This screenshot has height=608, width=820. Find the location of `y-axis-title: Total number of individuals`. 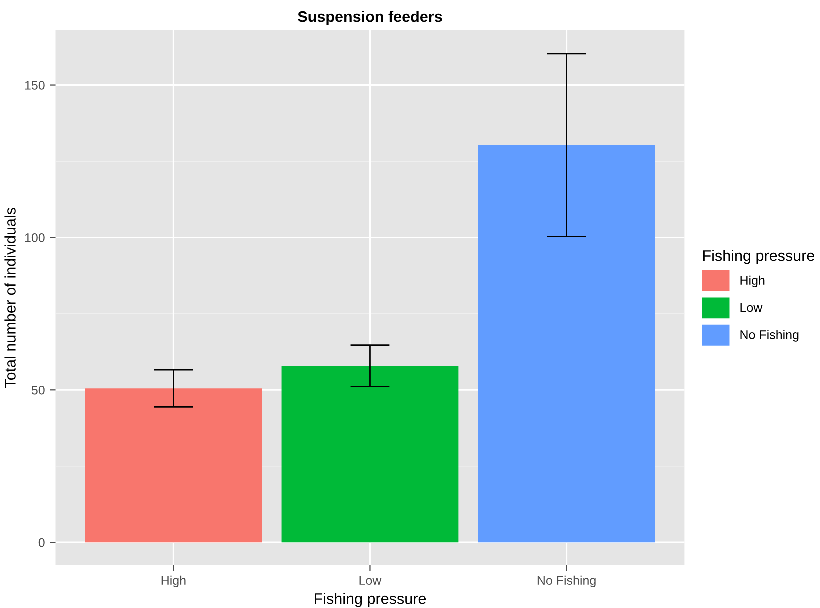

y-axis-title: Total number of individuals is located at coordinates (10, 298).